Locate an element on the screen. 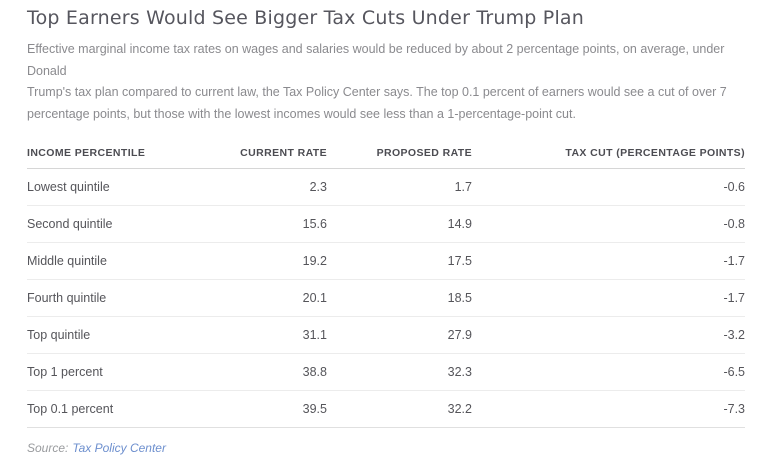 The image size is (776, 457). cell-proposed-rate: 17.5 is located at coordinates (399, 261).